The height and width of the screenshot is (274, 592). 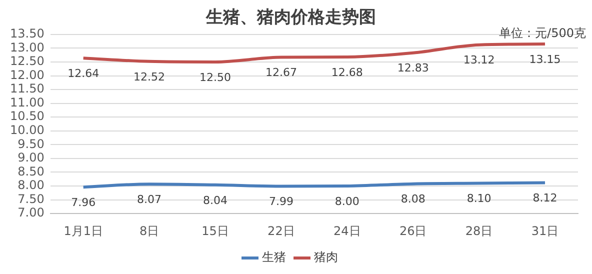 What do you see at coordinates (479, 231) in the screenshot?
I see `x-tick-label: 28日` at bounding box center [479, 231].